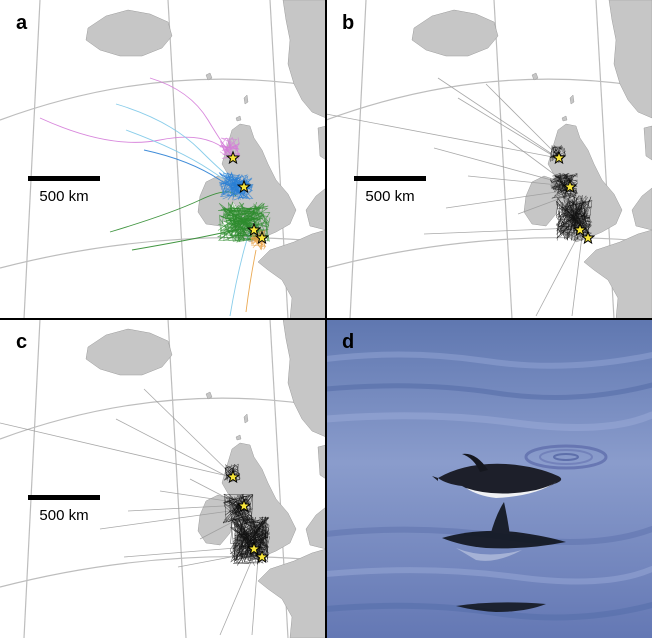 This screenshot has width=652, height=638. I want to click on panel-label-d: d, so click(348, 342).